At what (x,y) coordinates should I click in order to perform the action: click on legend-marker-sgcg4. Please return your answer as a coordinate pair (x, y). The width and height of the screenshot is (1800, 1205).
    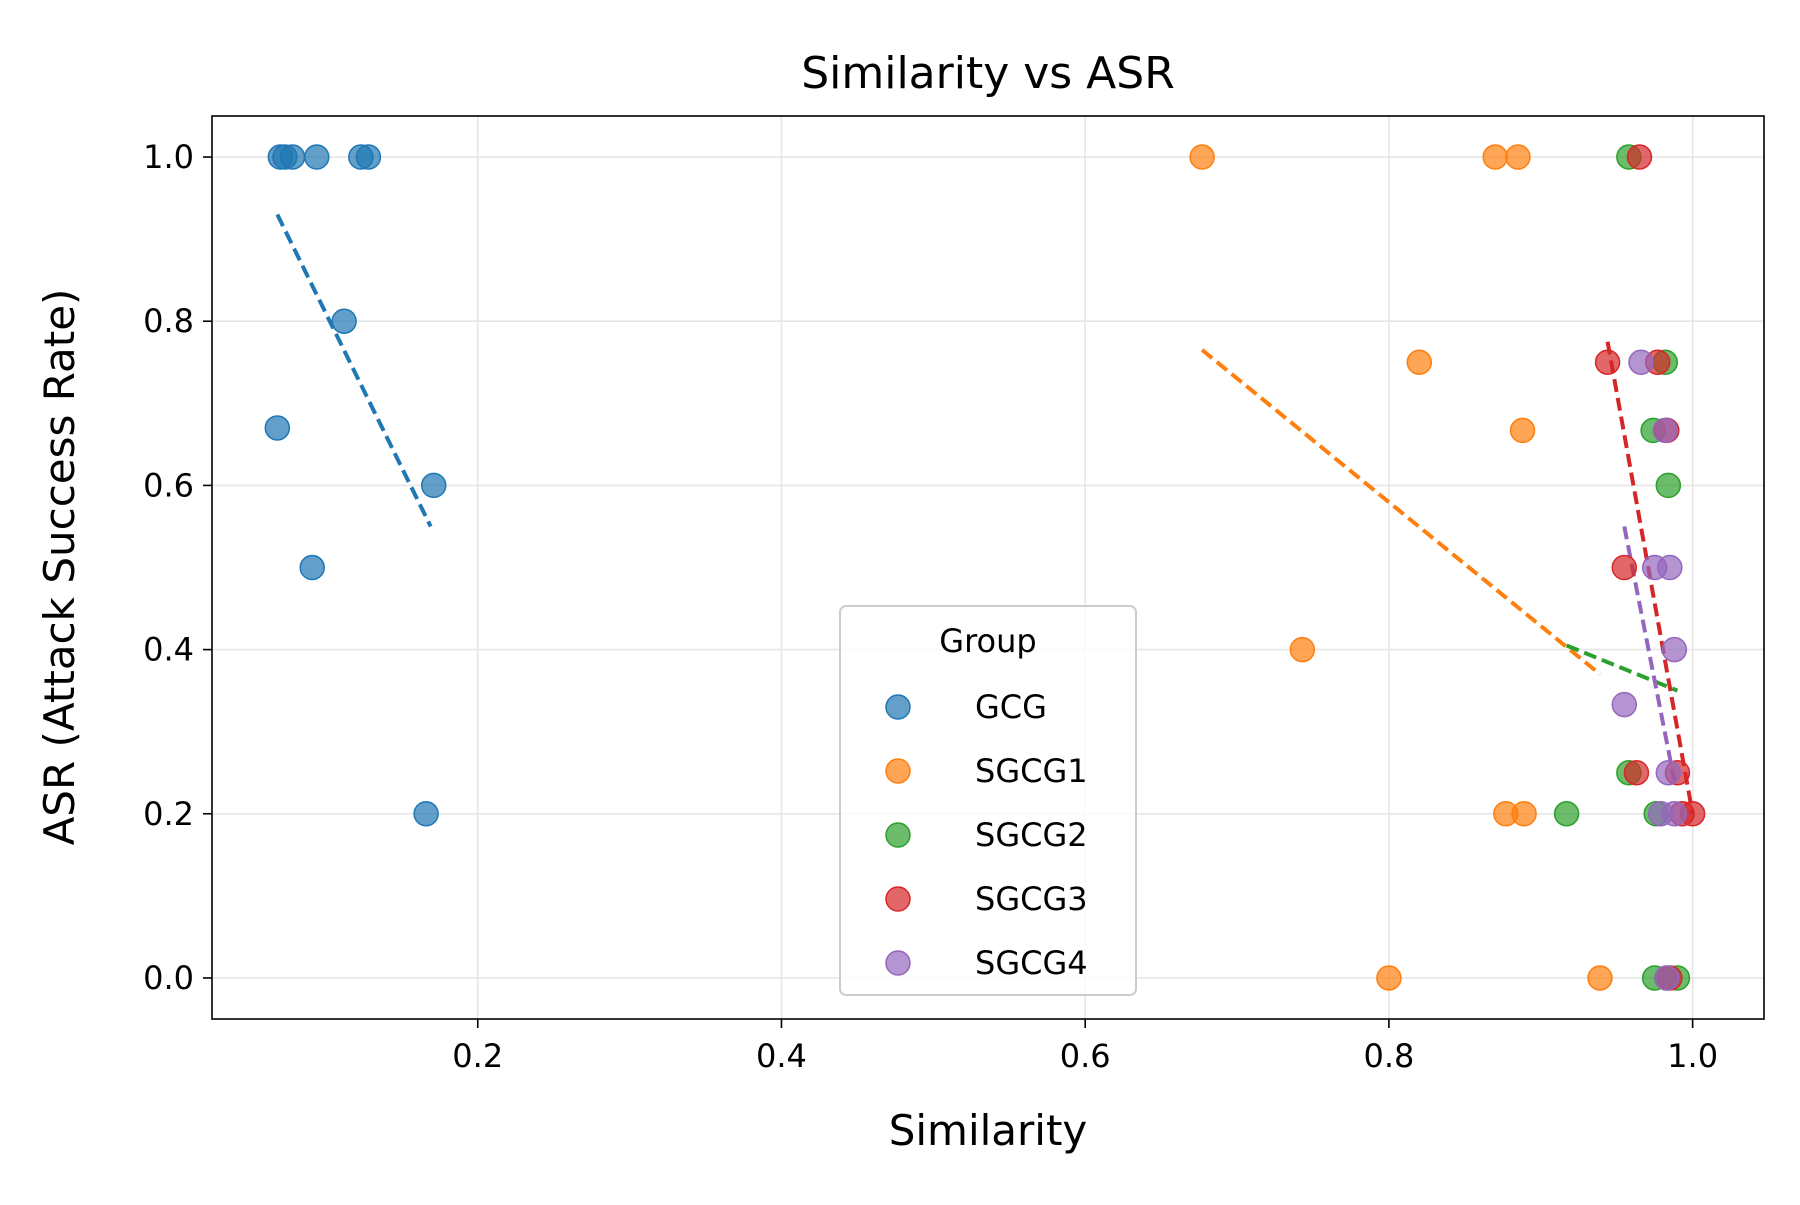
    Looking at the image, I should click on (898, 963).